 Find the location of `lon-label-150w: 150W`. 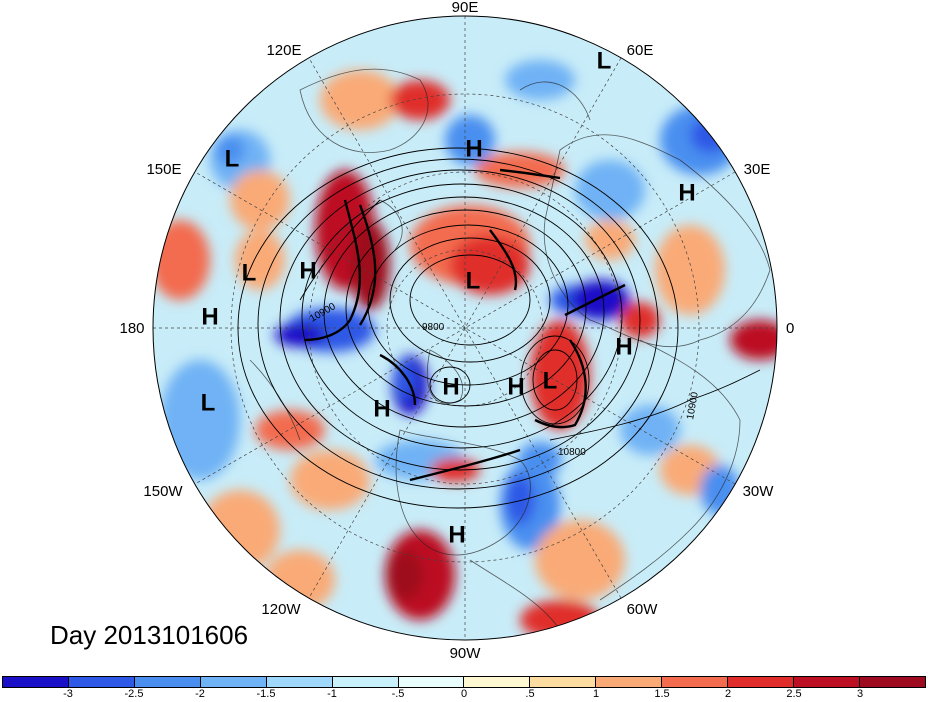

lon-label-150w: 150W is located at coordinates (163, 491).